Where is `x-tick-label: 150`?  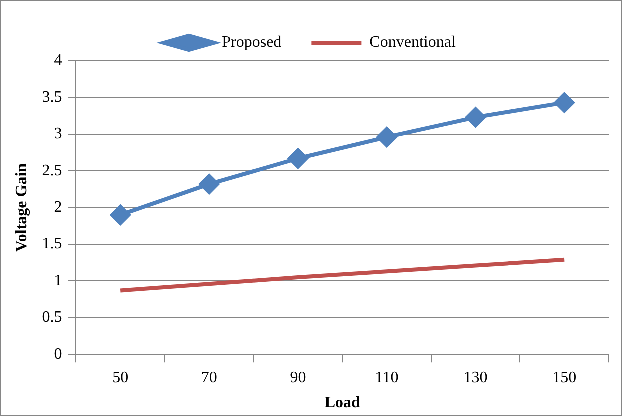
x-tick-label: 150 is located at coordinates (564, 377).